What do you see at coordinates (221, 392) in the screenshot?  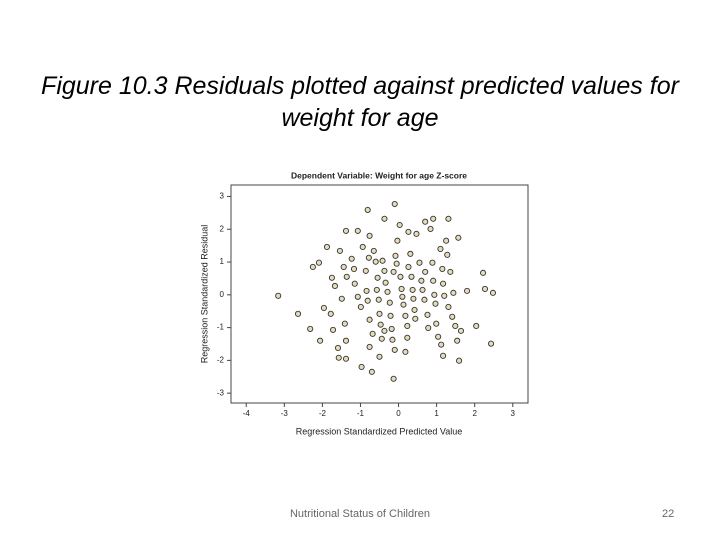 I see `y-tick-label: -3` at bounding box center [221, 392].